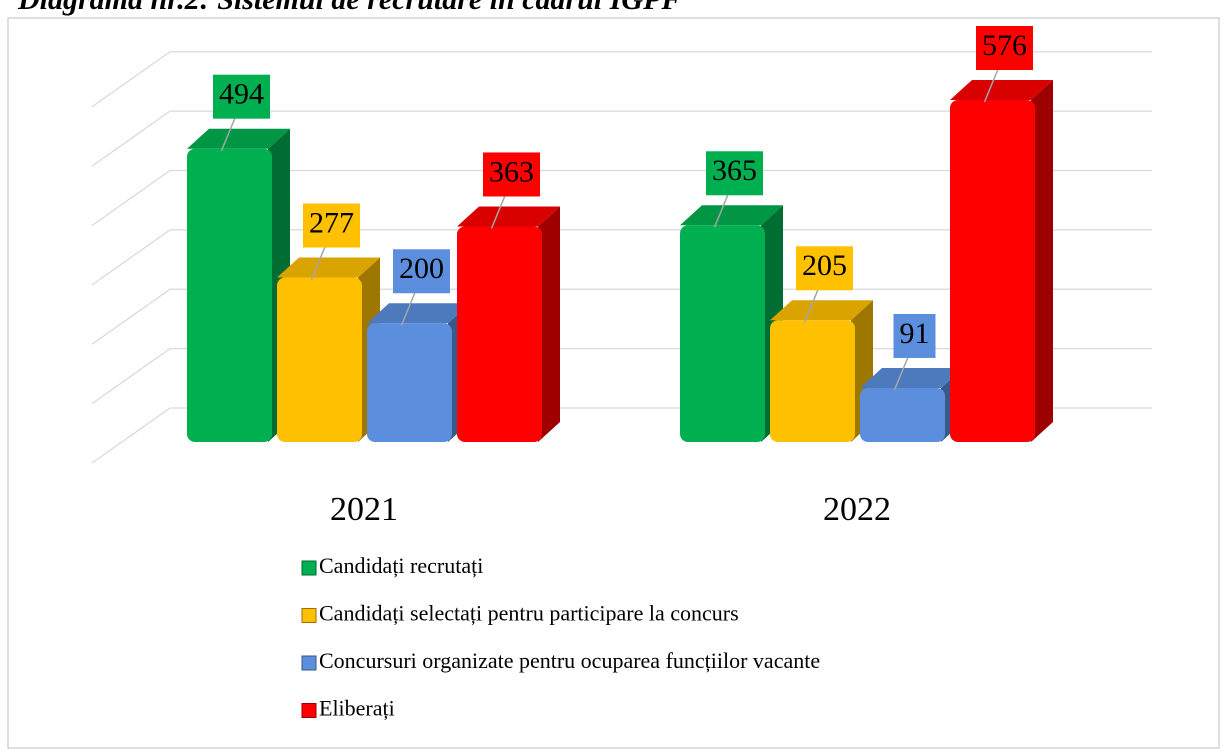 The height and width of the screenshot is (752, 1227). I want to click on data-label: 494, so click(241, 94).